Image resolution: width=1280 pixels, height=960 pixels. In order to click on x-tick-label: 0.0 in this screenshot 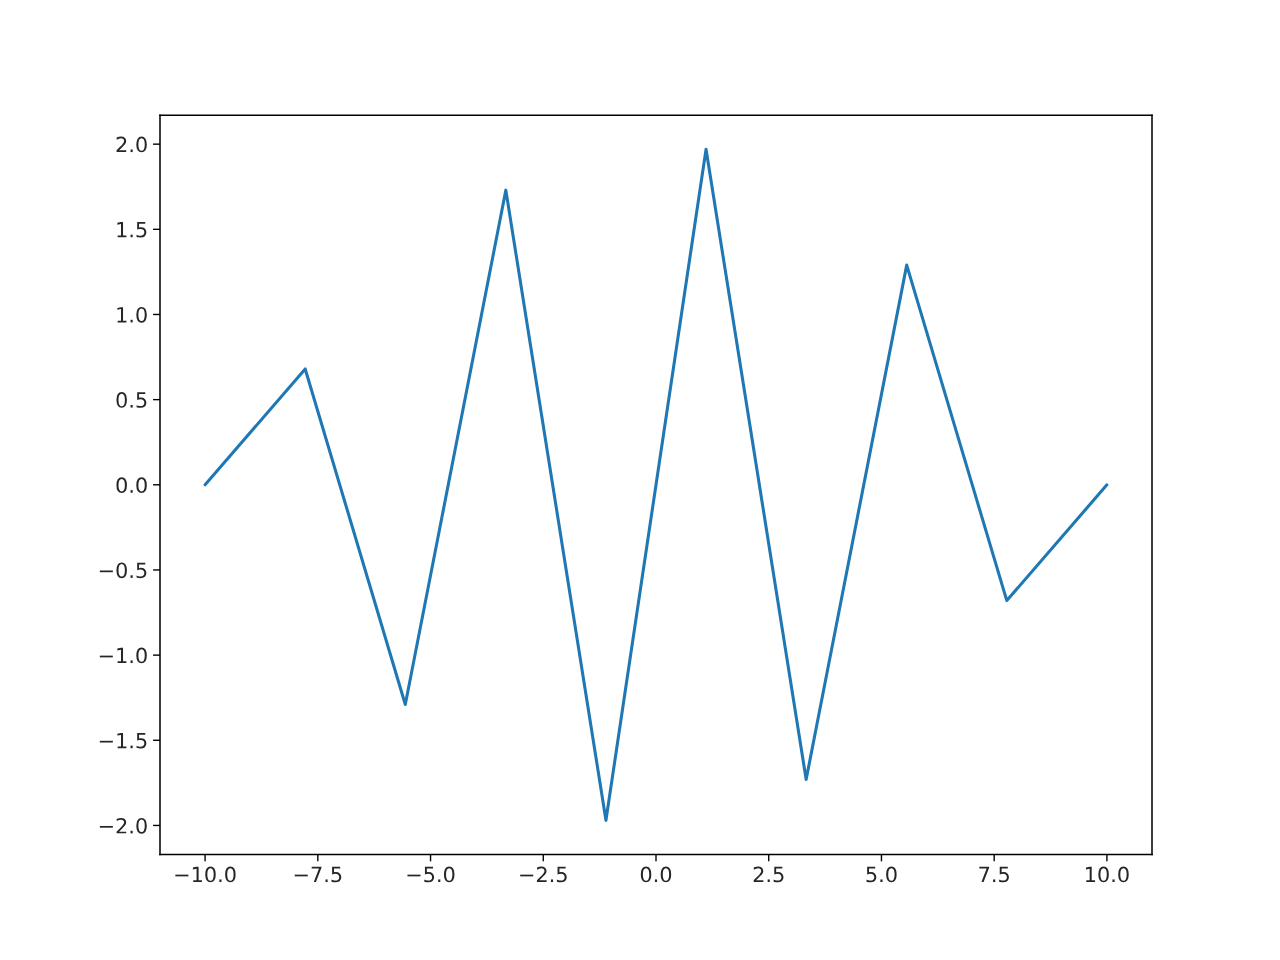, I will do `click(656, 874)`.